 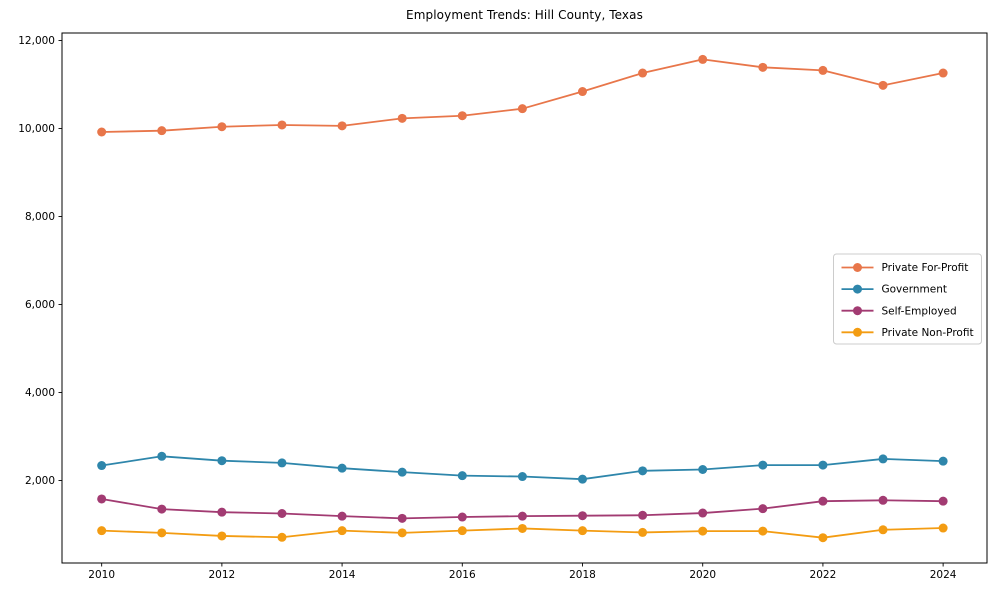 I want to click on legend-label: Private For-Profit, so click(x=925, y=268).